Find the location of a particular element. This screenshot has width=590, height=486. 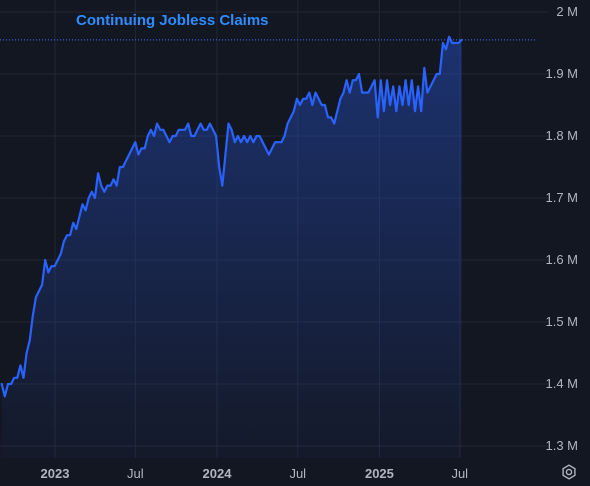

y-tick-label: 1.5 M is located at coordinates (561, 321).